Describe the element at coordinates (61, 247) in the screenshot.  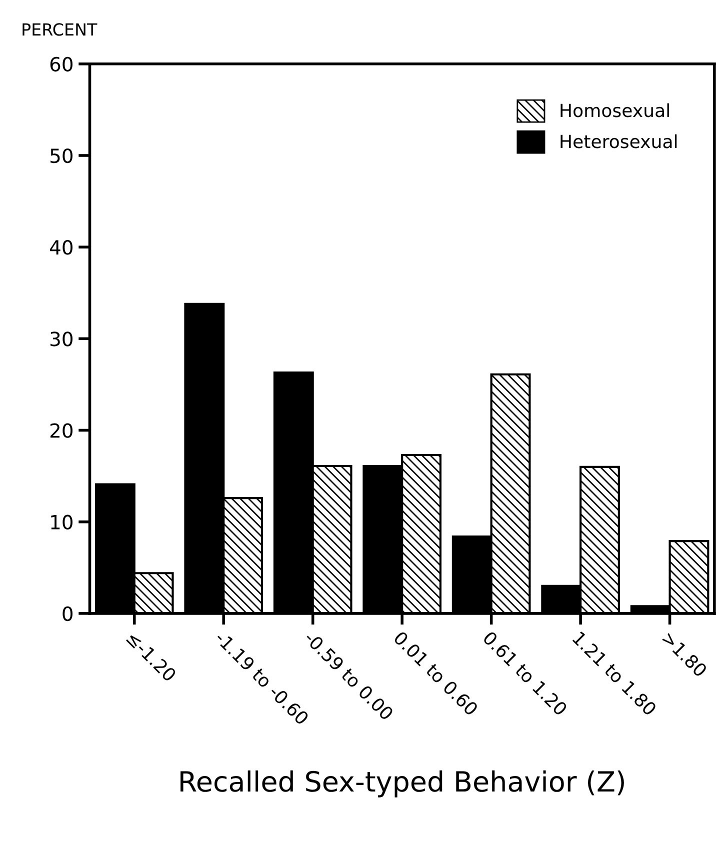
I see `y-tick-label: 40` at that location.